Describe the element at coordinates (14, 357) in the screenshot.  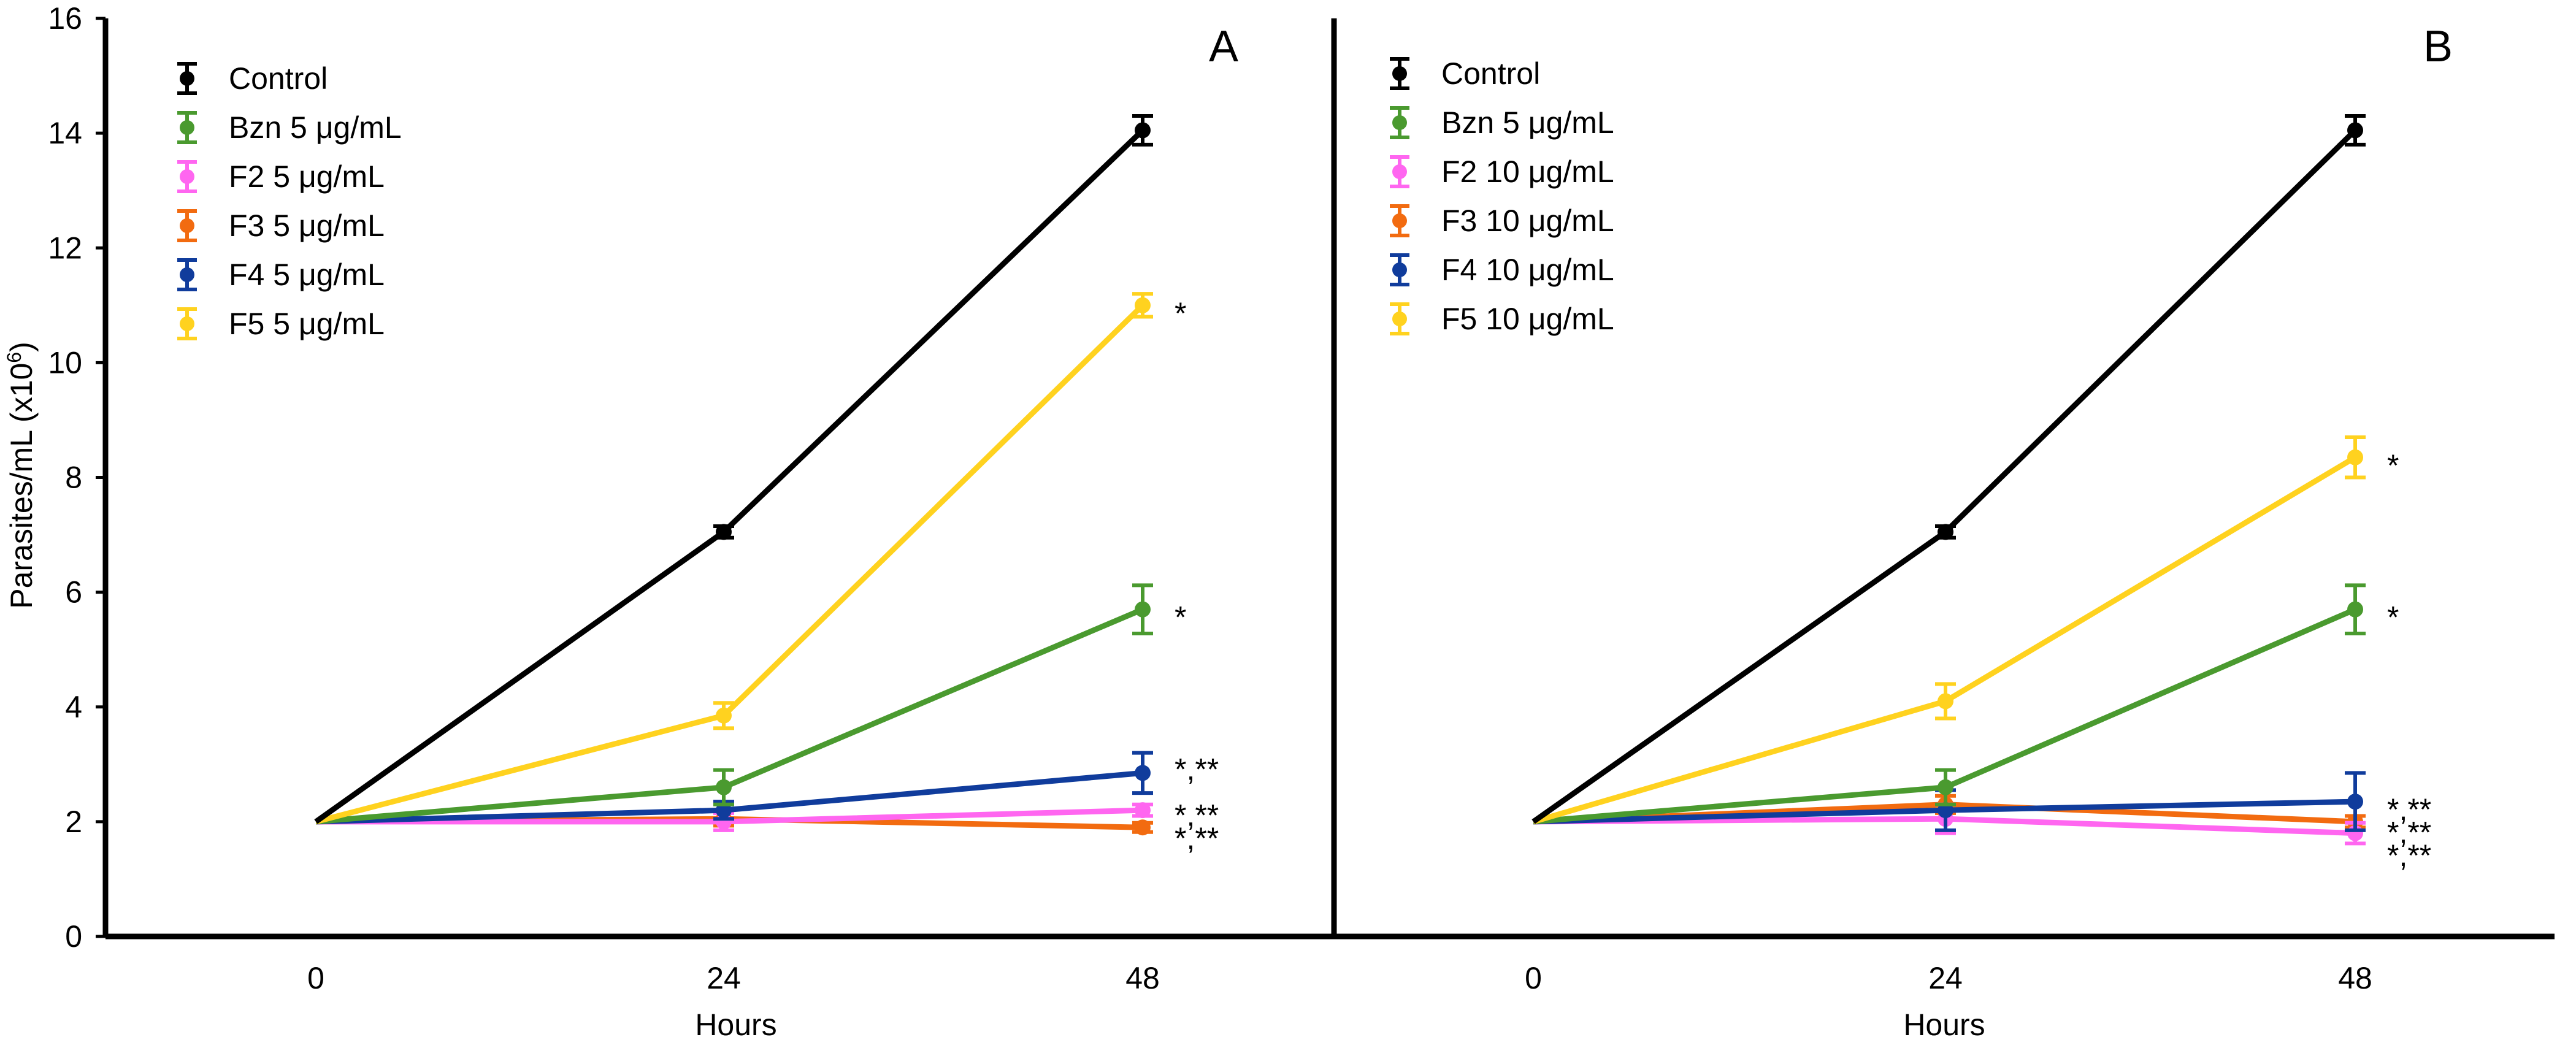
I see `y-axis-title-exponent: 6` at that location.